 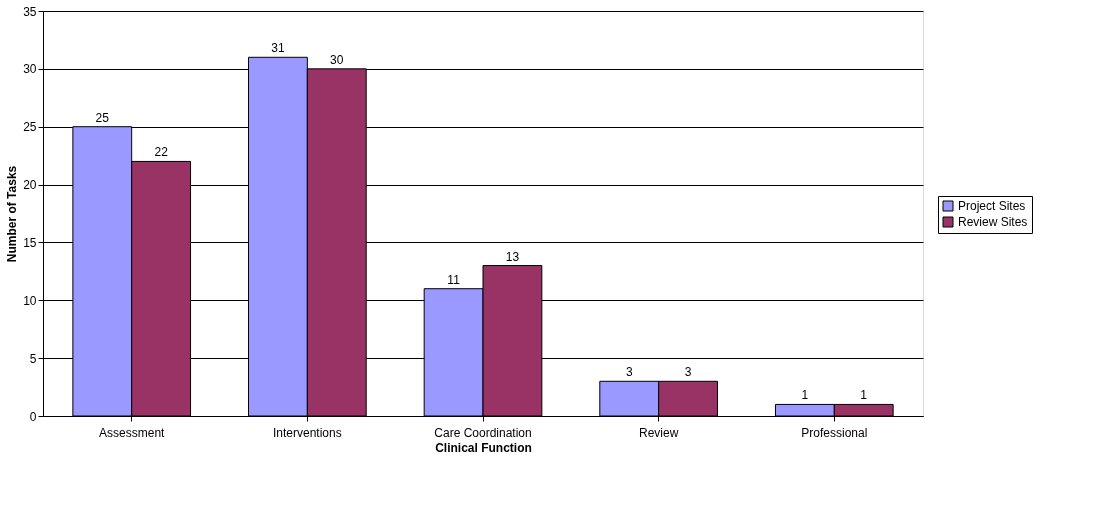 I want to click on y-tick-label: 25, so click(x=30, y=127).